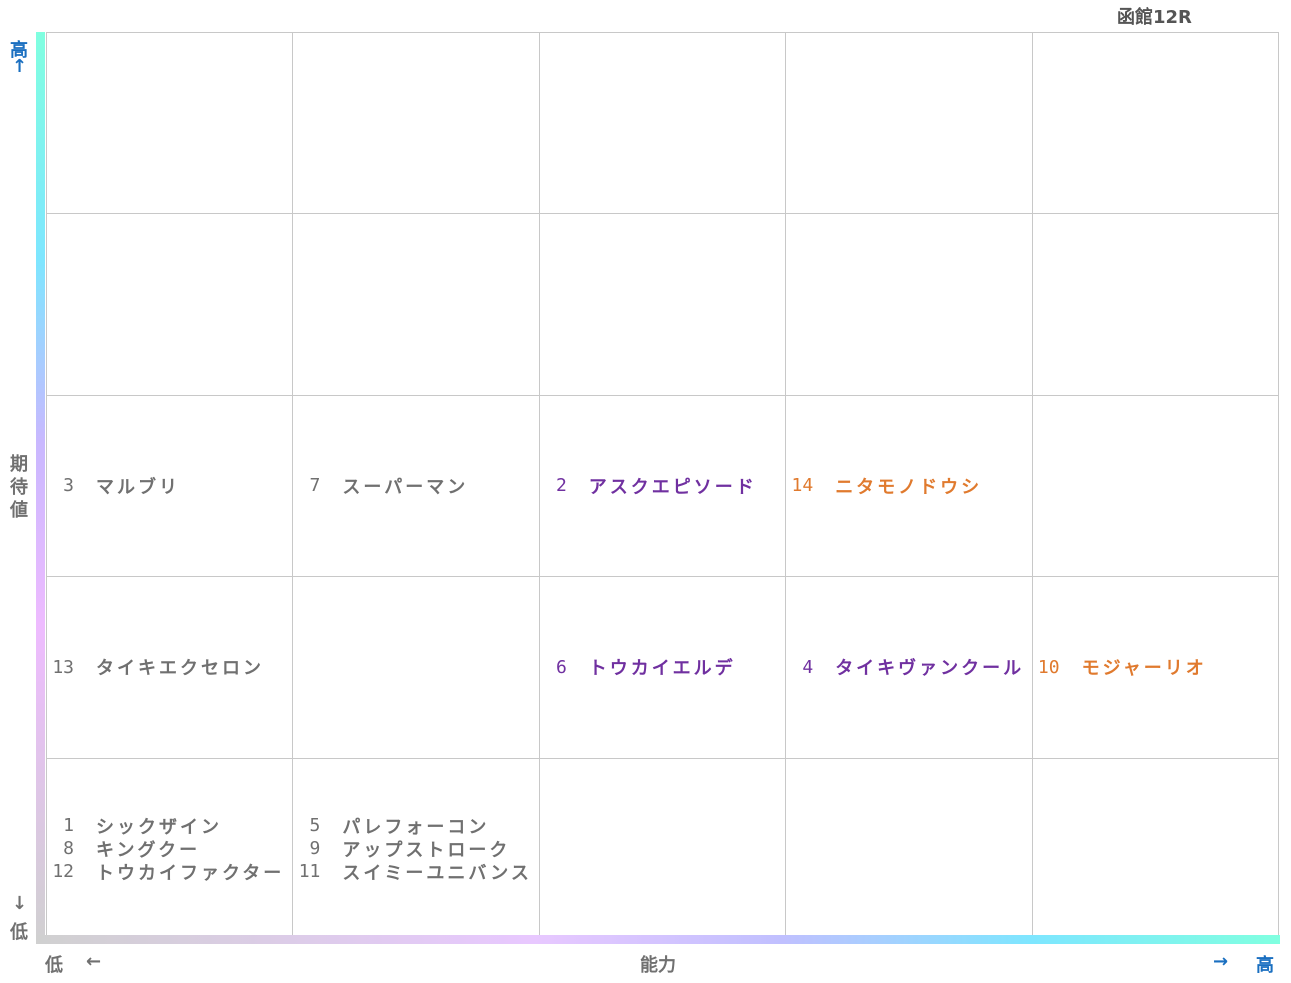 The image size is (1291, 983). I want to click on cell: 3 マルブリ, so click(169, 486).